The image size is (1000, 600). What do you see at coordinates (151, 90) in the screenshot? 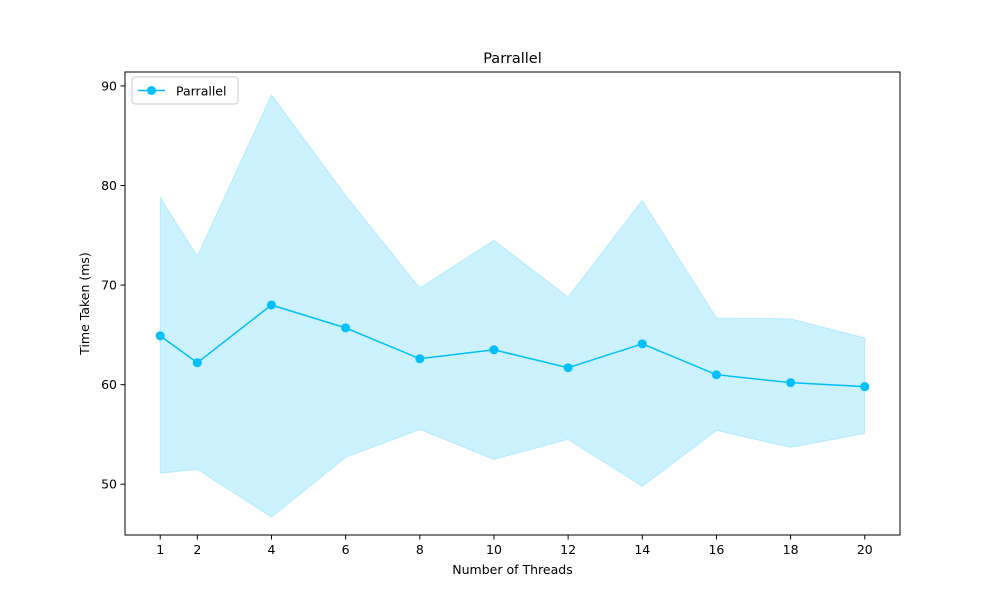
I see `legend-marker-swatch` at bounding box center [151, 90].